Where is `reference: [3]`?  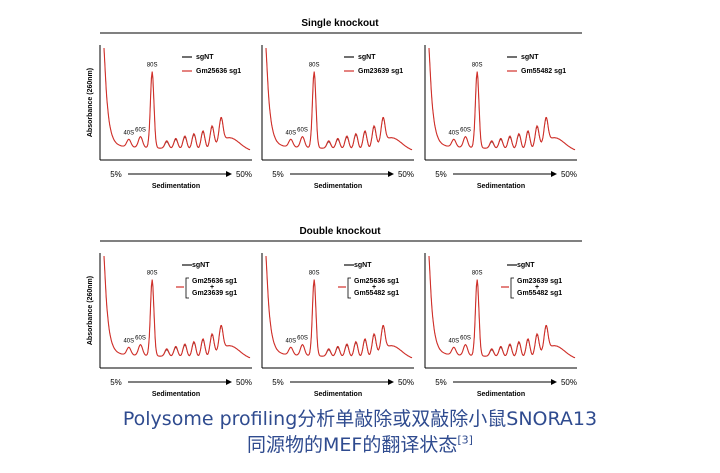 reference: [3] is located at coordinates (465, 440).